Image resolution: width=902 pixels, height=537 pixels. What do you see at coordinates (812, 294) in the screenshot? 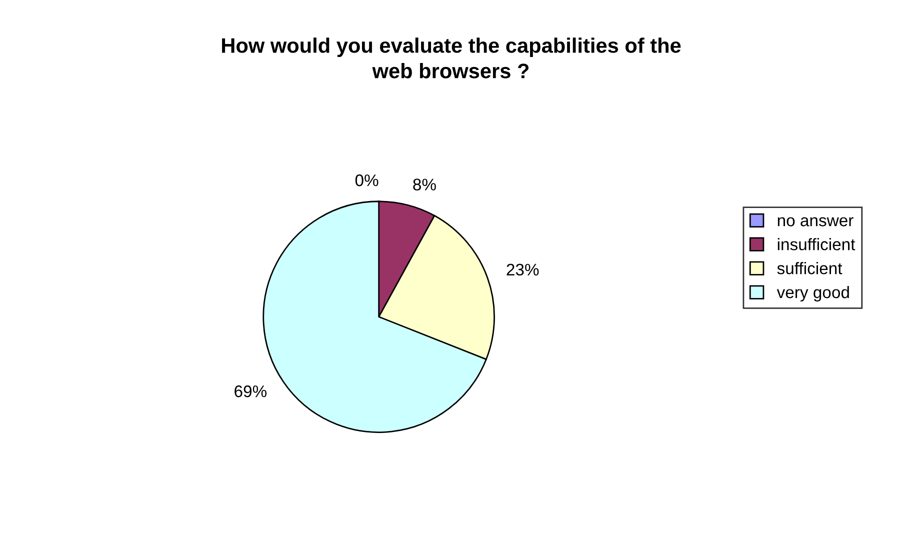
I see `legend-label: very good` at bounding box center [812, 294].